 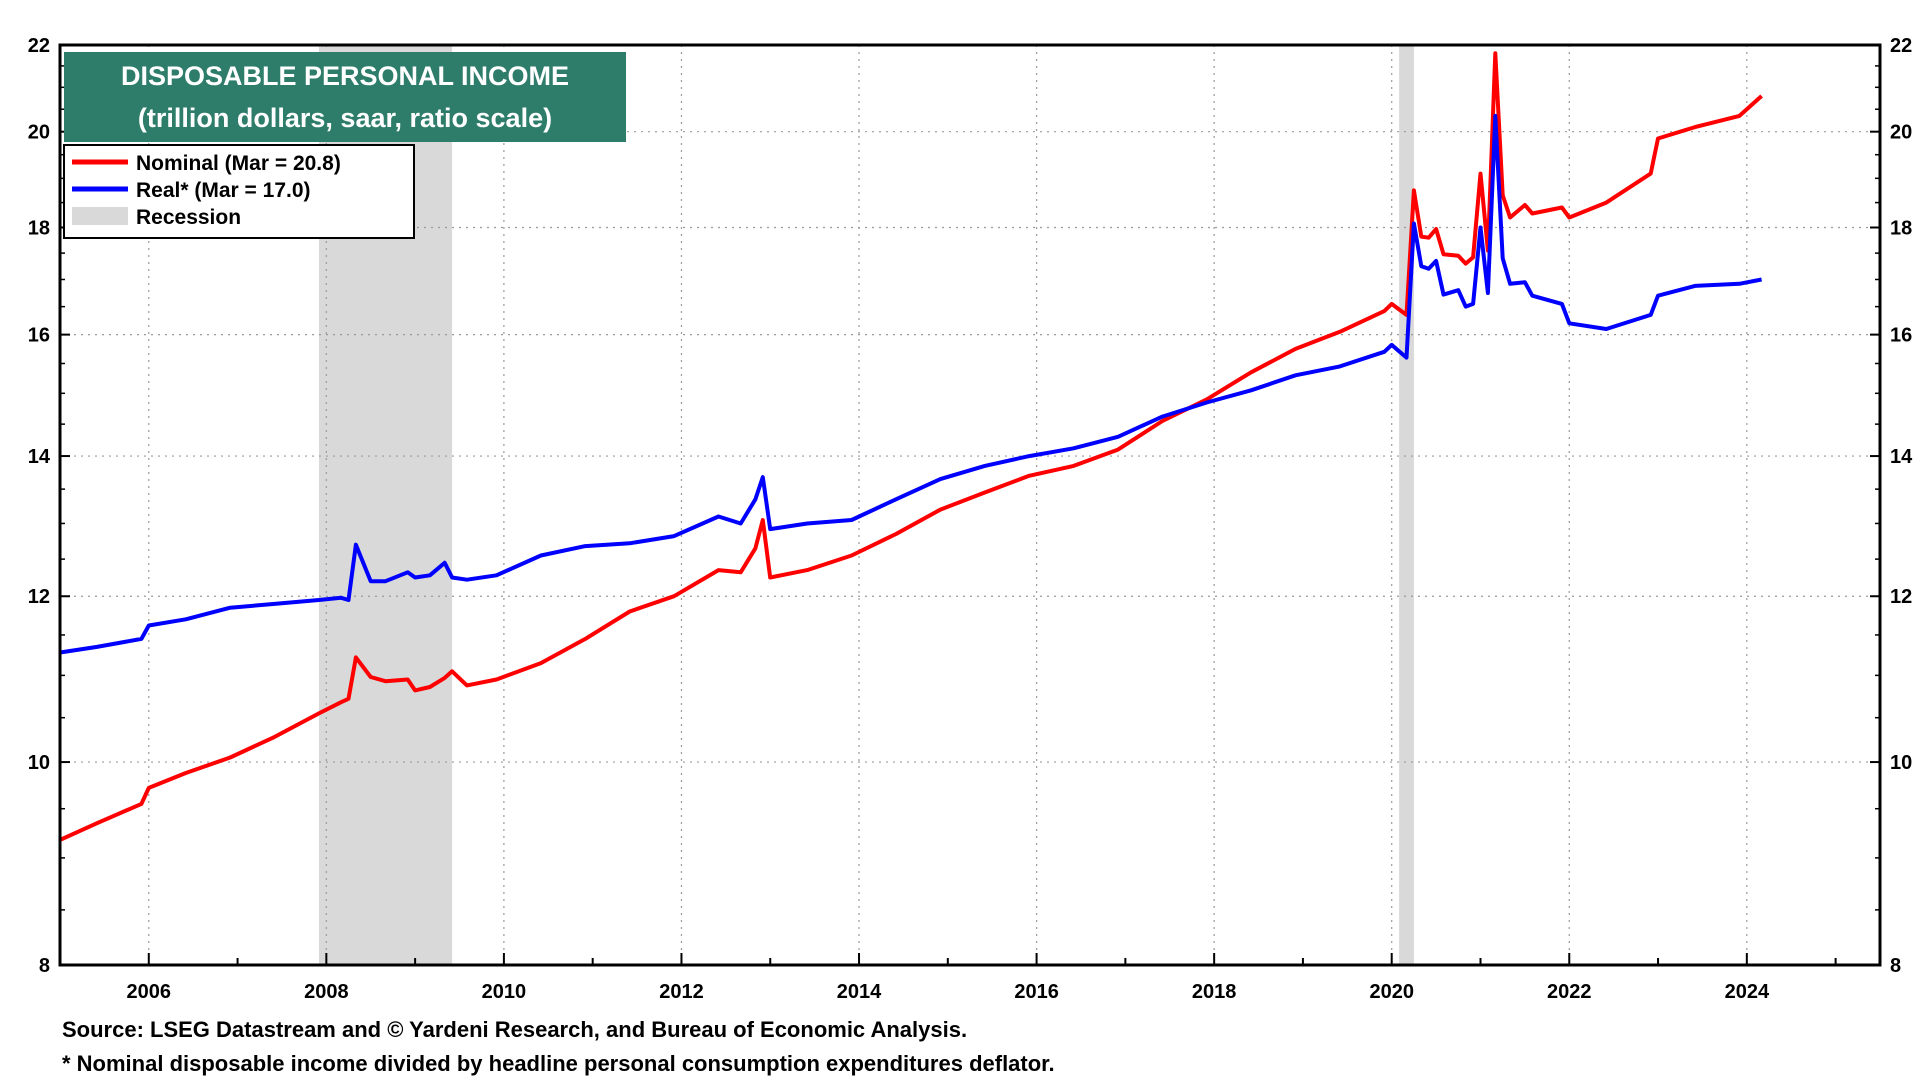 I want to click on y-tick-label-right: 16, so click(x=1901, y=336).